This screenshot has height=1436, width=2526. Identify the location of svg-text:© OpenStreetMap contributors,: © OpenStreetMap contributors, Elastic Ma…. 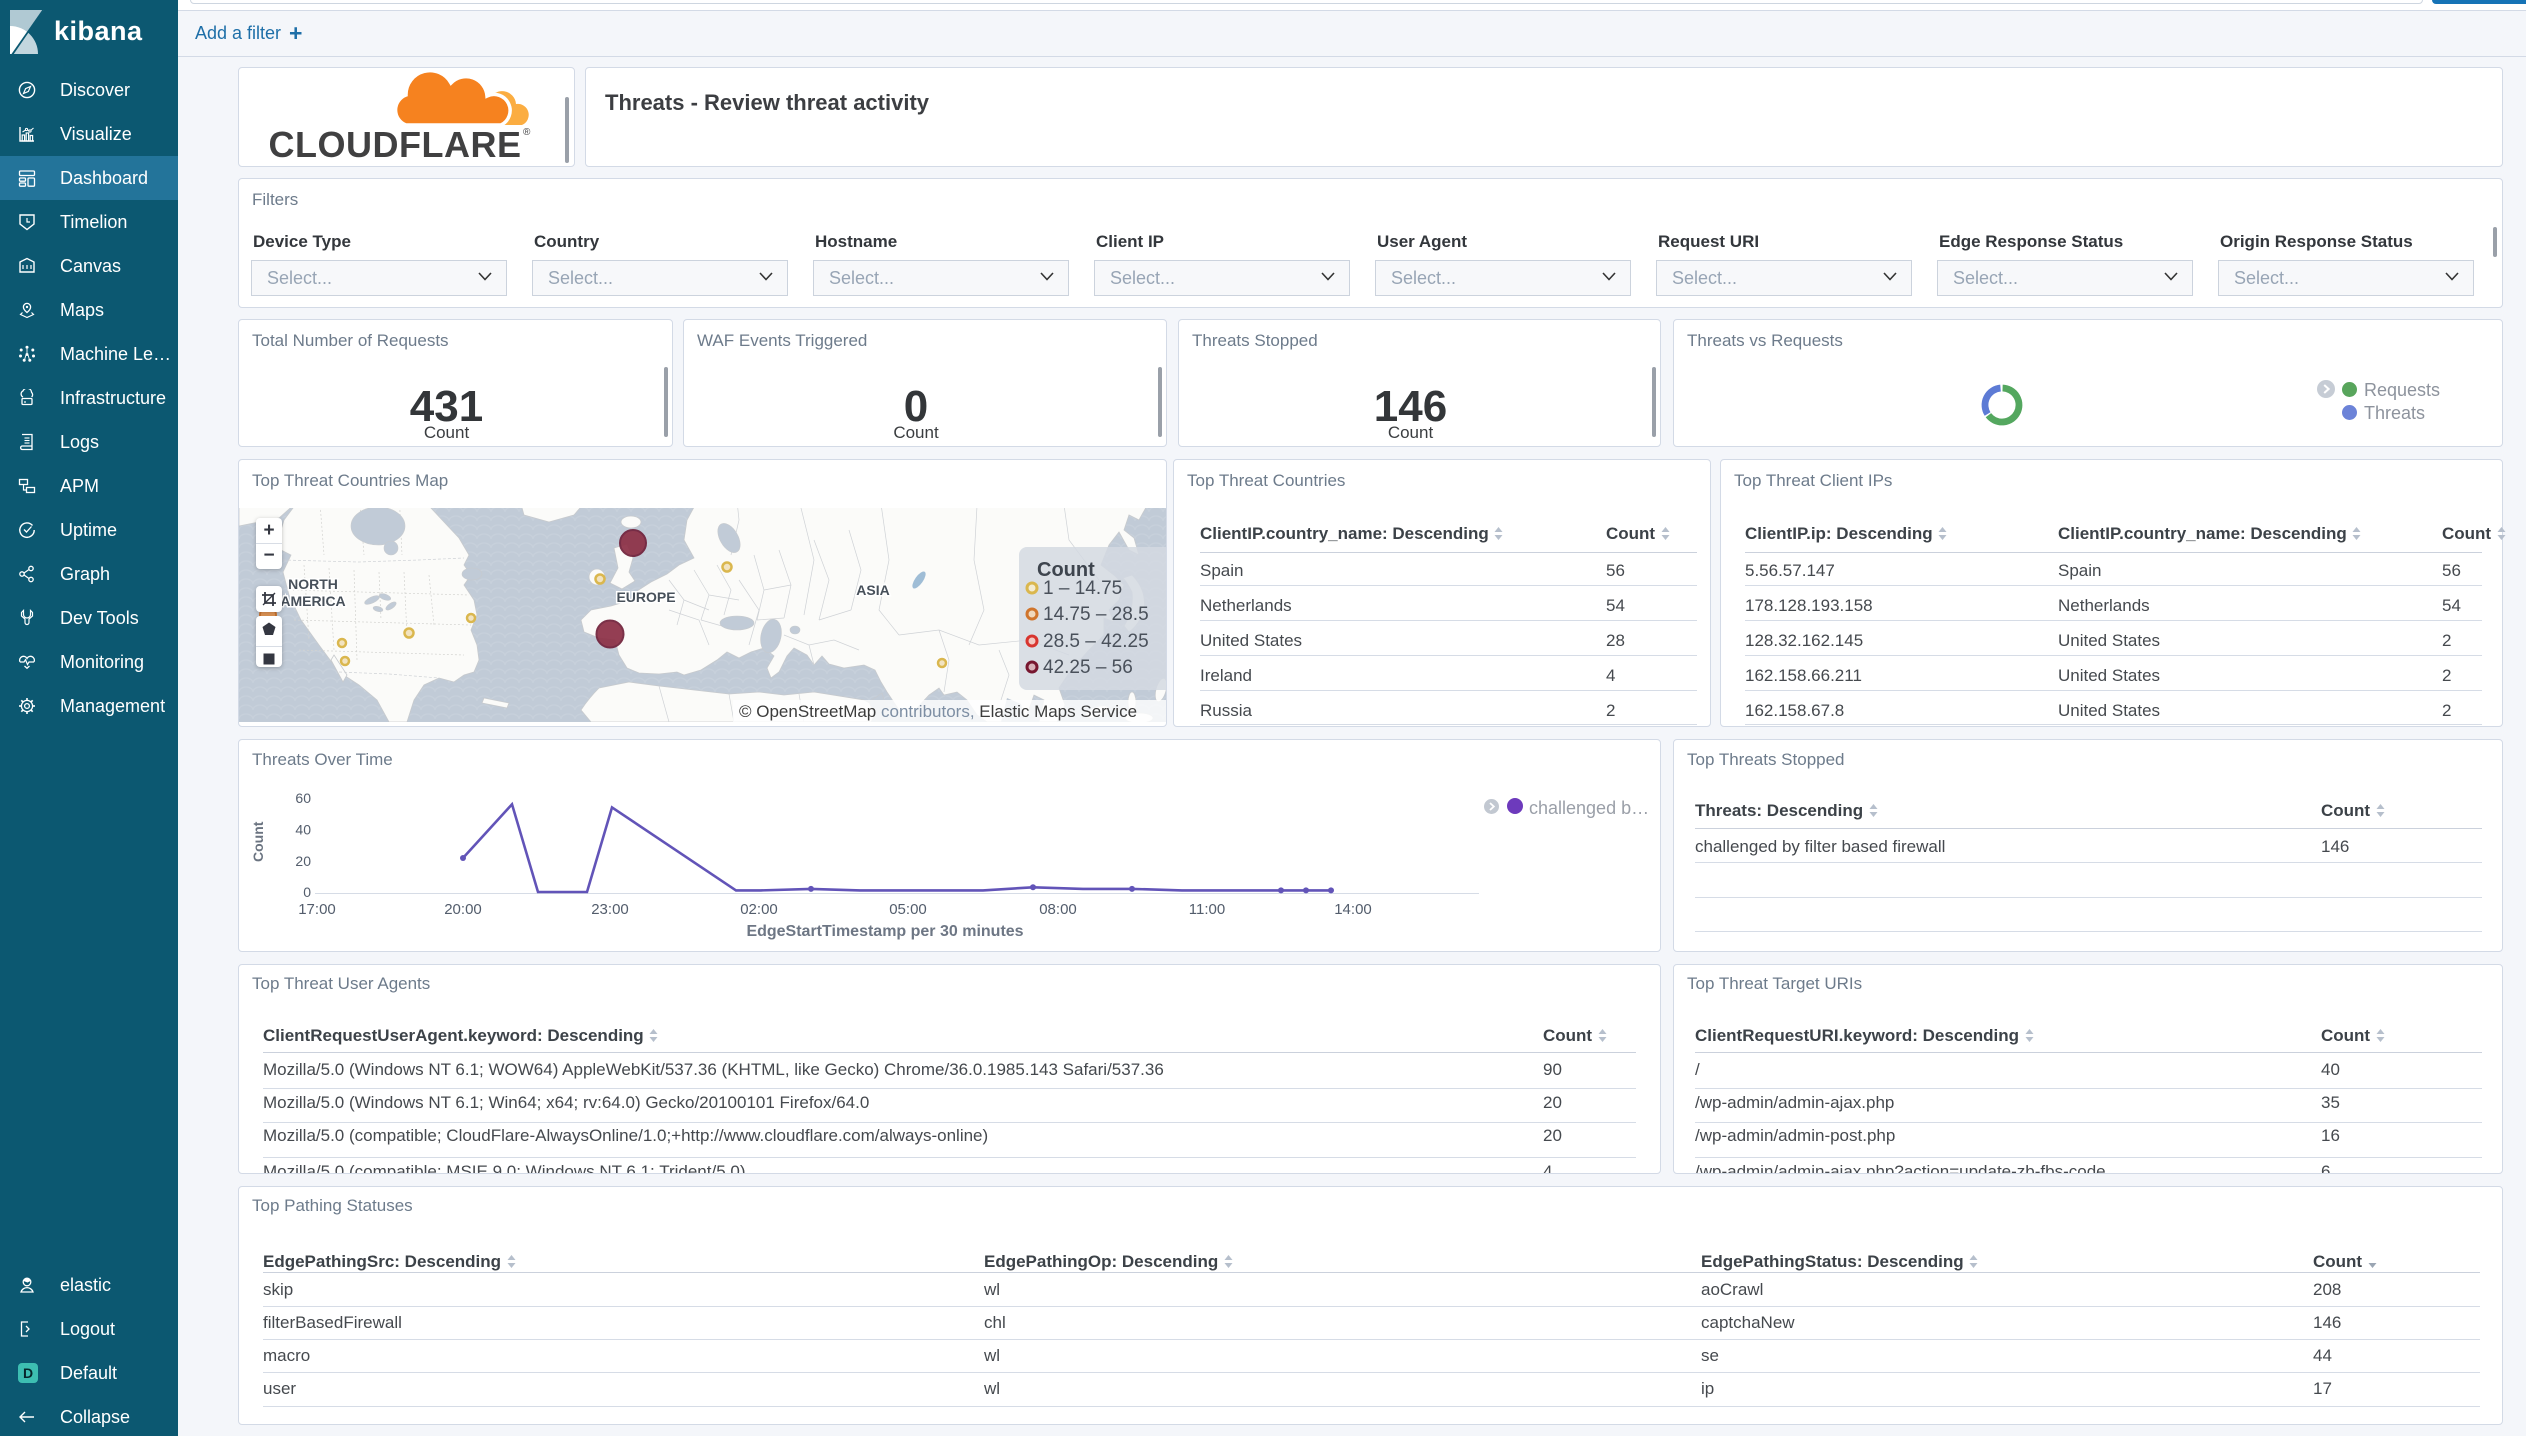
(938, 711).